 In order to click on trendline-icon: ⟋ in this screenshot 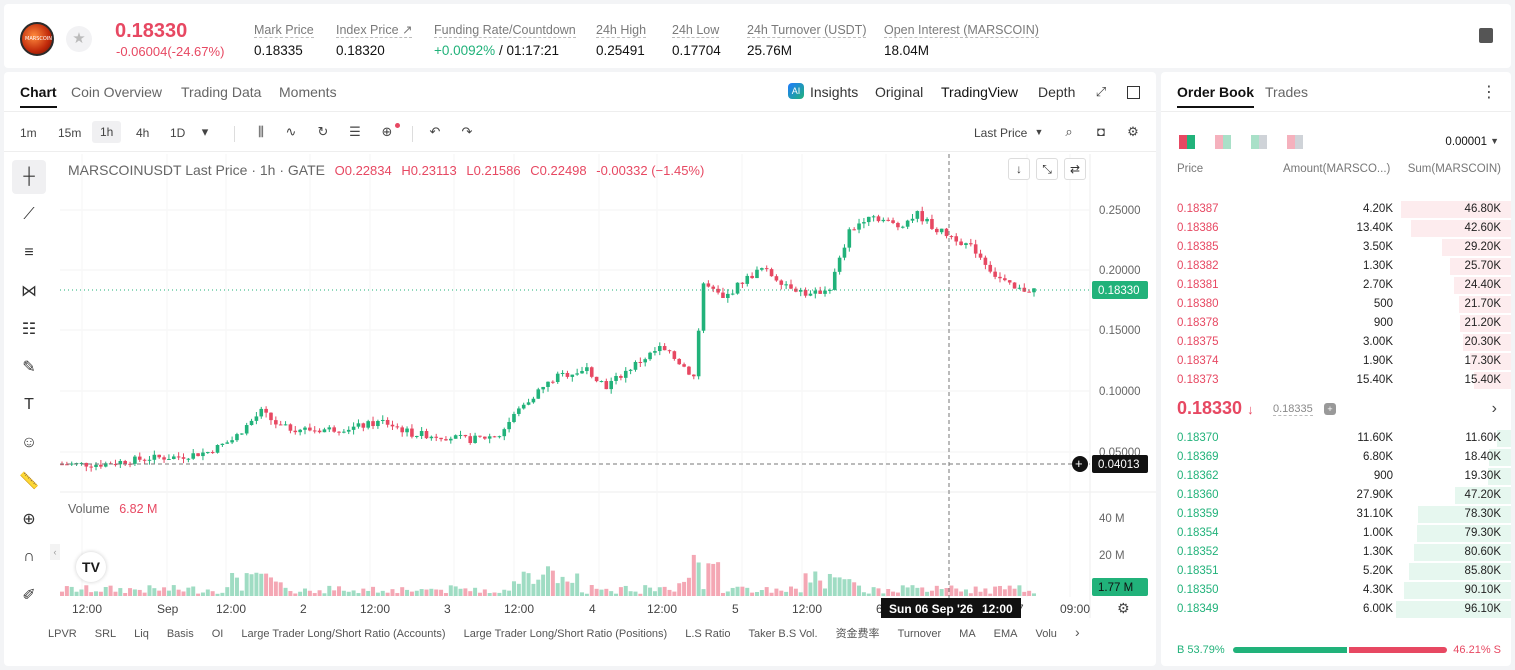, I will do `click(29, 214)`.